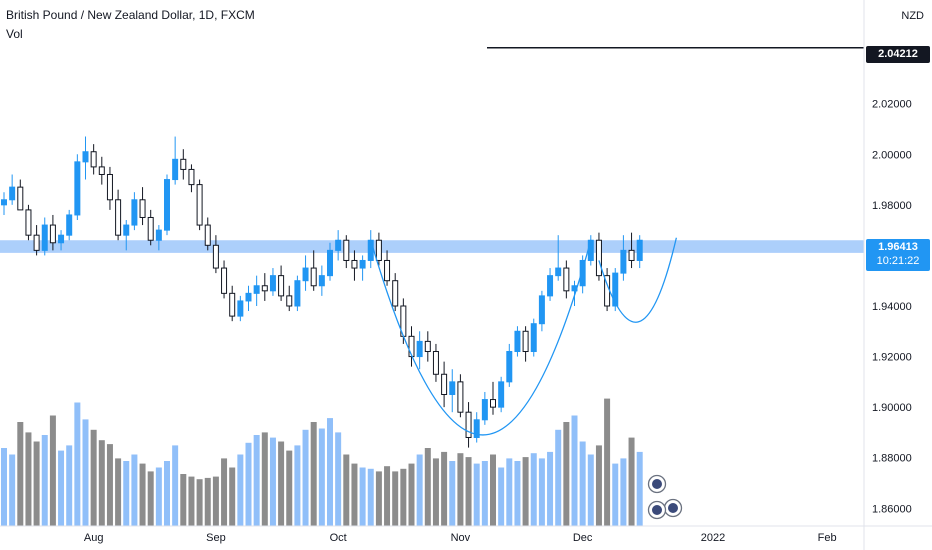 The width and height of the screenshot is (932, 550). Describe the element at coordinates (898, 261) in the screenshot. I see `bar-countdown: 10:21:22` at that location.